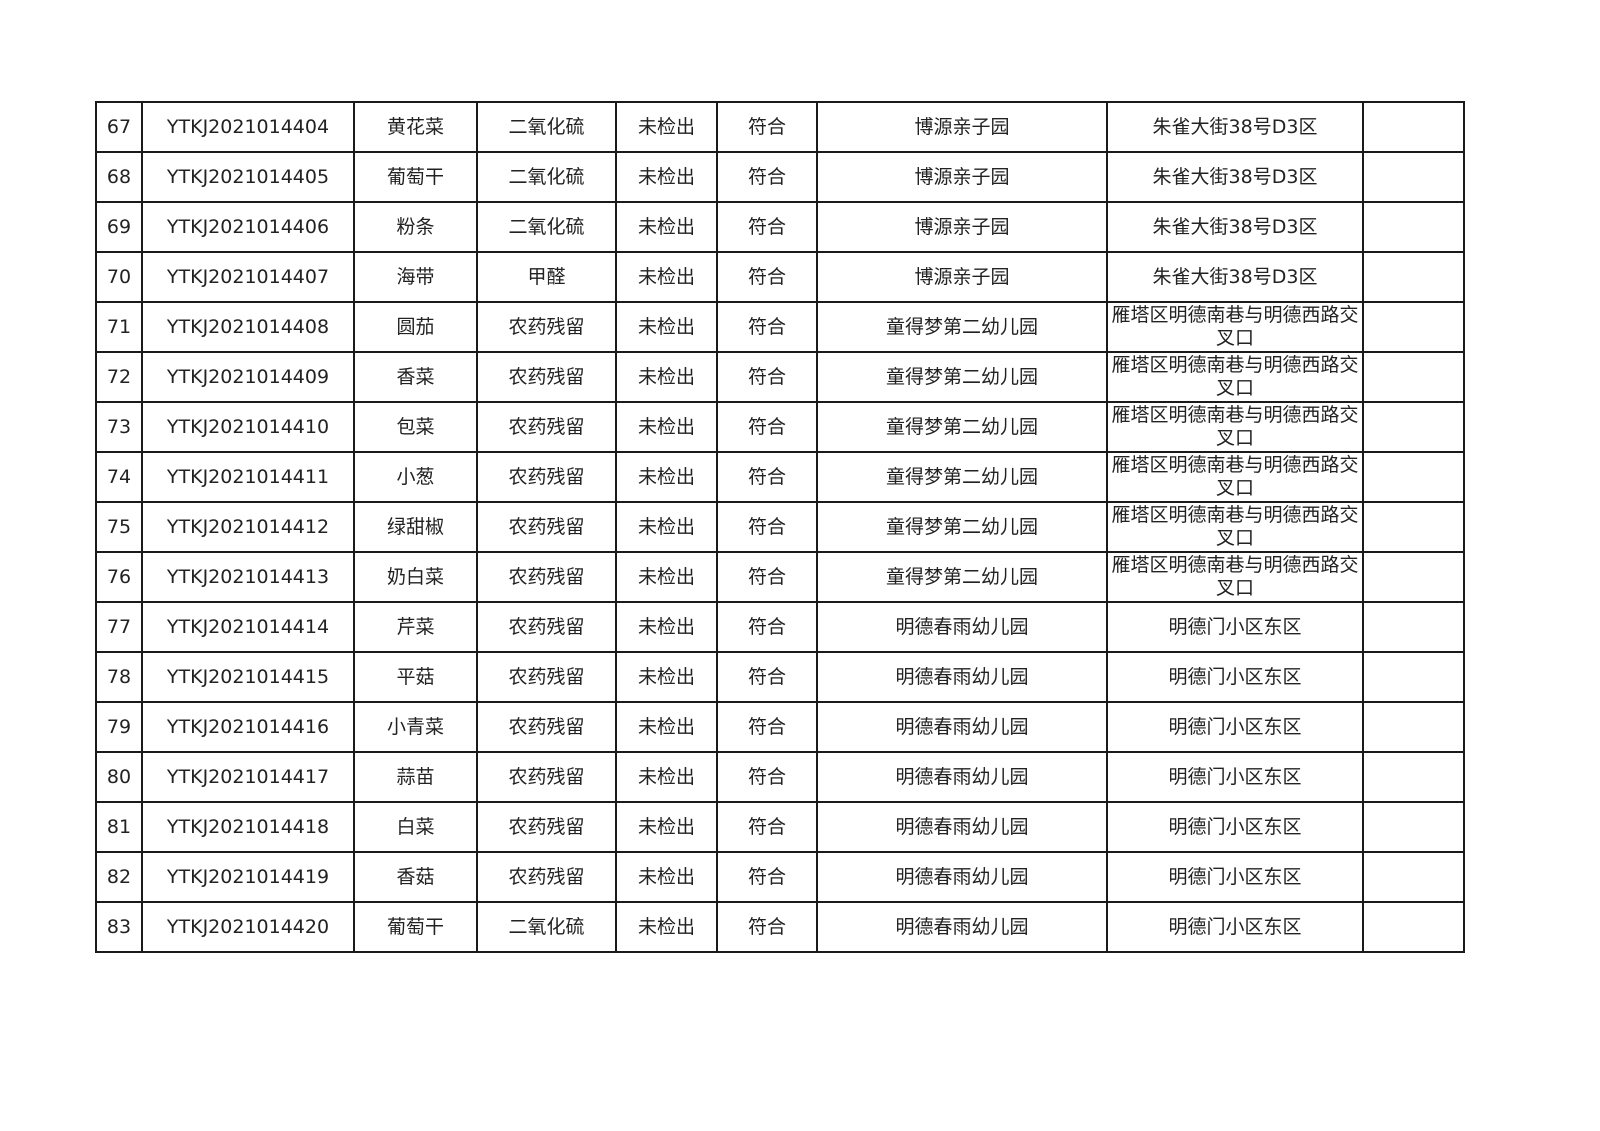 Image resolution: width=1600 pixels, height=1131 pixels. What do you see at coordinates (415, 377) in the screenshot?
I see `sample-name-cell: 香菜` at bounding box center [415, 377].